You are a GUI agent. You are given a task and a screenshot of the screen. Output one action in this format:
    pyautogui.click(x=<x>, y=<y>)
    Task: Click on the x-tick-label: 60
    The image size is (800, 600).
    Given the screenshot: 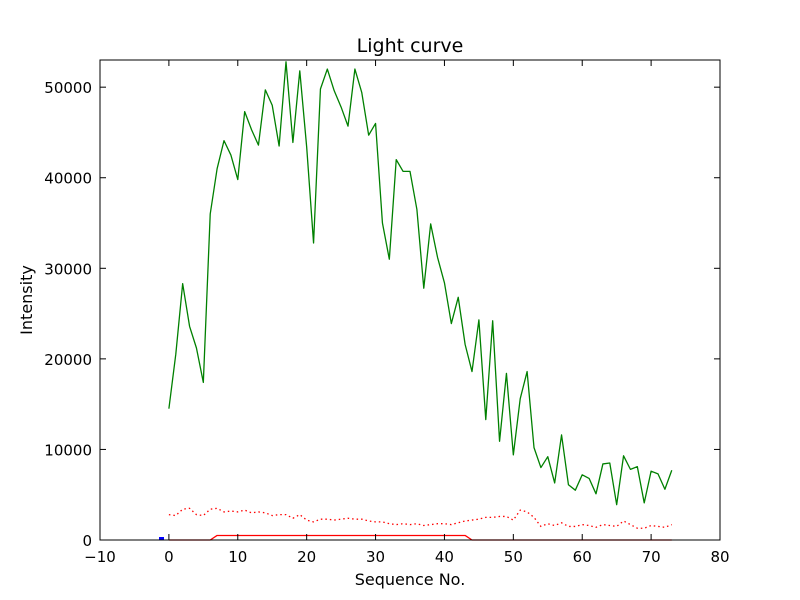 What is the action you would take?
    pyautogui.click(x=582, y=557)
    